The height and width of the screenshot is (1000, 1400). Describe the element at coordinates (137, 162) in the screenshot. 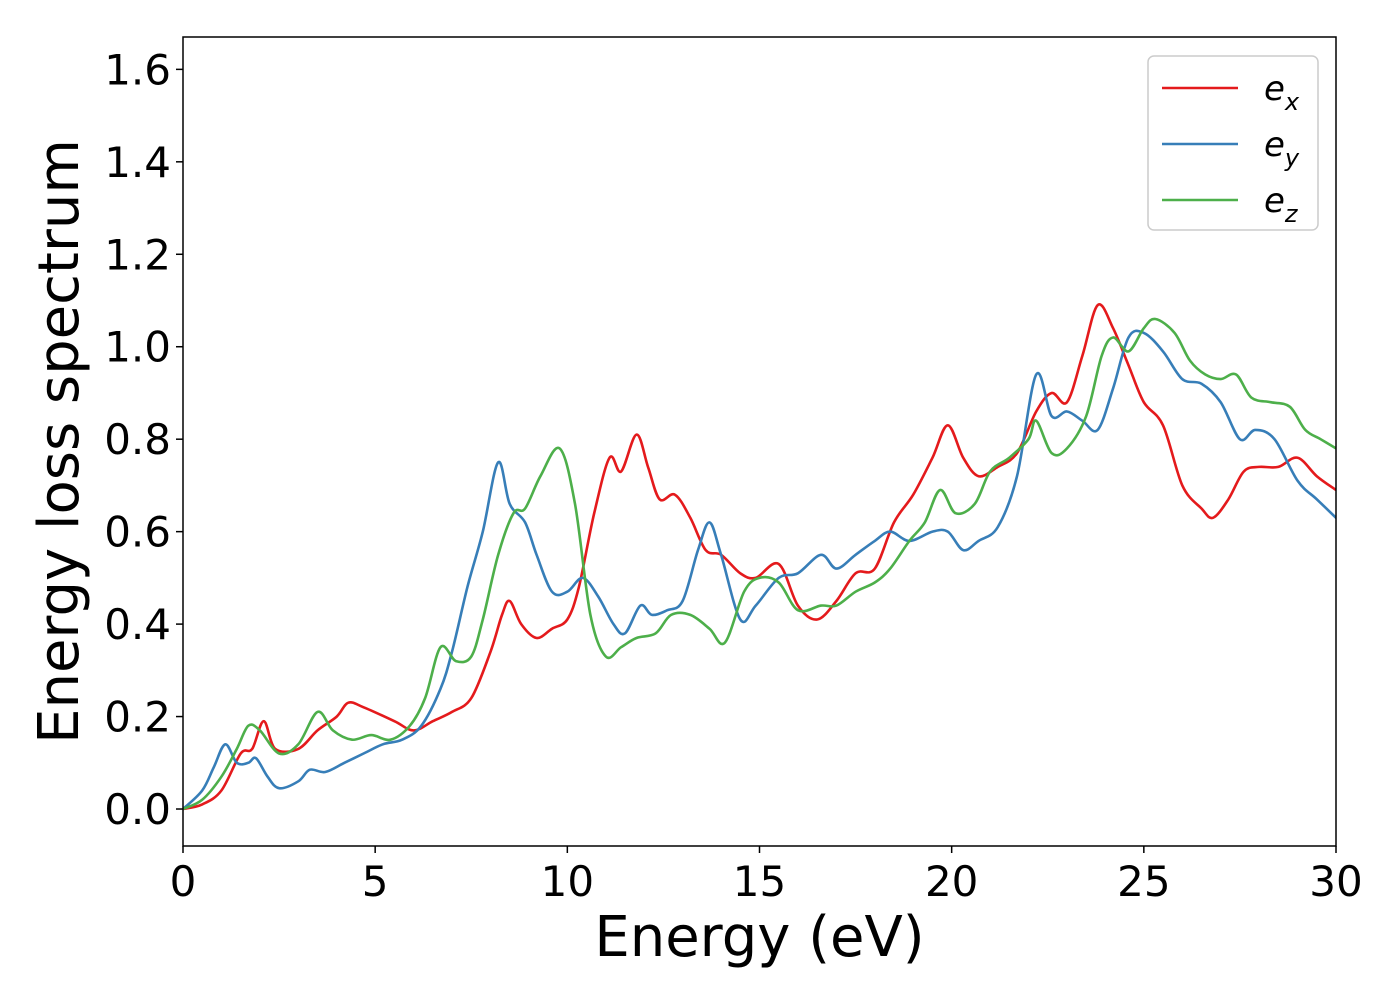

I see `y-tick-label: 1.4` at that location.